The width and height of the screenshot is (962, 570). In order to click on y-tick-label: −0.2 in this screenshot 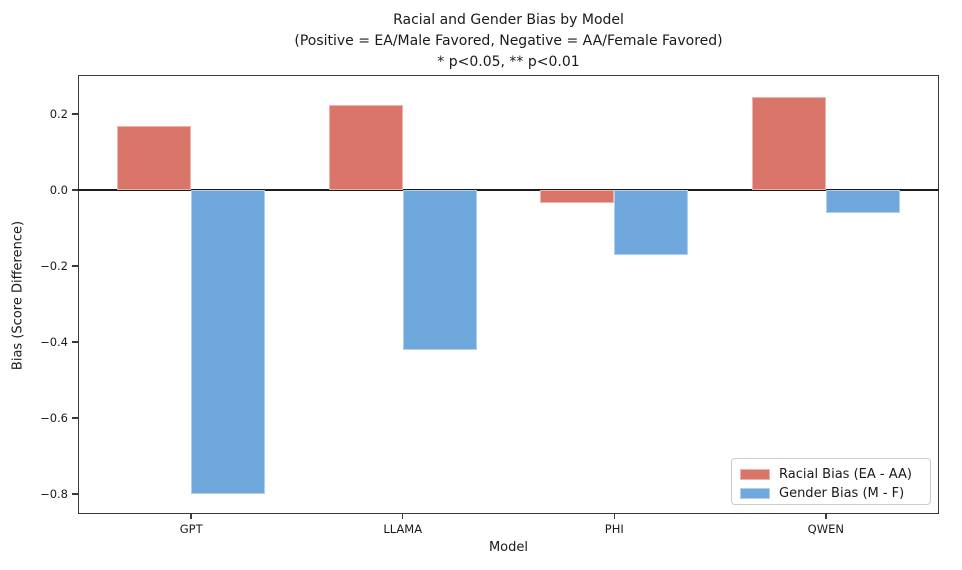, I will do `click(54, 266)`.